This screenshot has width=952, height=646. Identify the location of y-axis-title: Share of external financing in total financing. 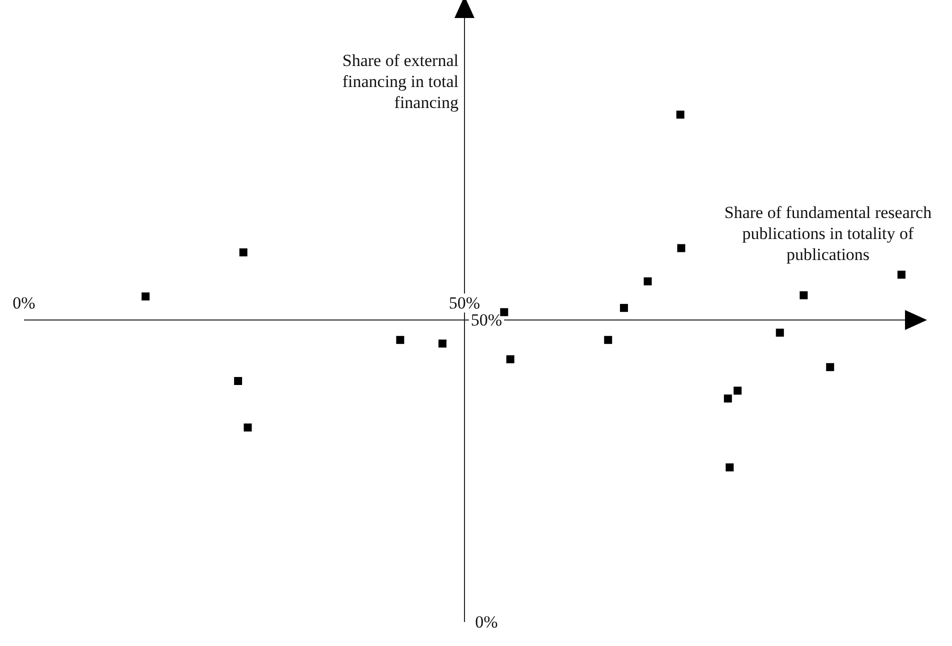
(400, 81).